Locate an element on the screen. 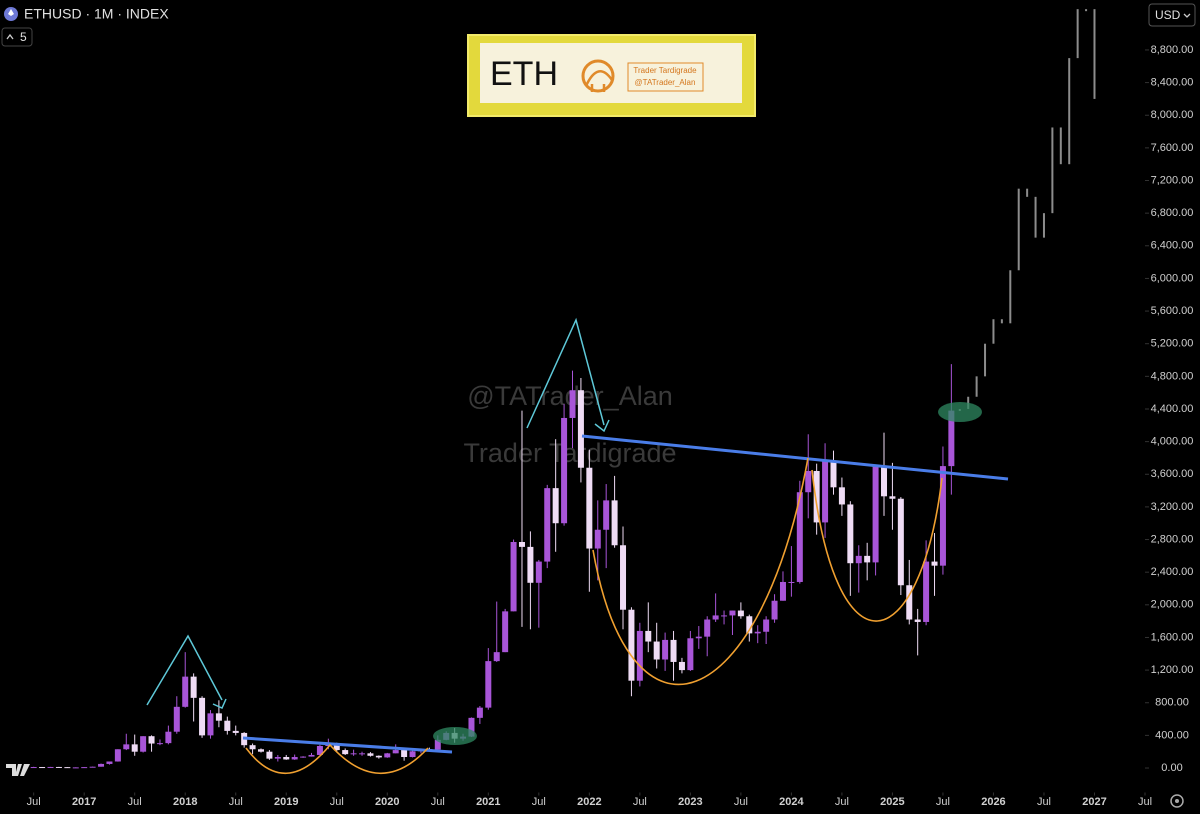 Image resolution: width=1200 pixels, height=814 pixels. indicator-toggle: 5 is located at coordinates (17, 37).